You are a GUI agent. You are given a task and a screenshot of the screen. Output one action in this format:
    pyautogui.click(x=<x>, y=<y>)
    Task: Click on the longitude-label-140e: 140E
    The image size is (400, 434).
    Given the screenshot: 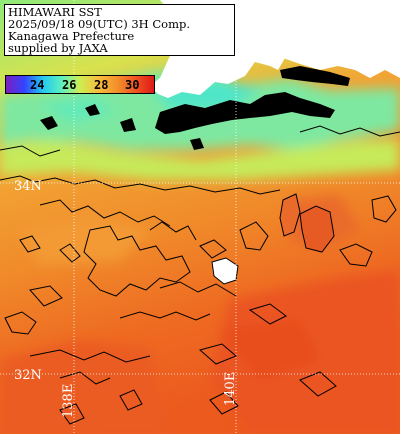 What is the action you would take?
    pyautogui.click(x=230, y=388)
    